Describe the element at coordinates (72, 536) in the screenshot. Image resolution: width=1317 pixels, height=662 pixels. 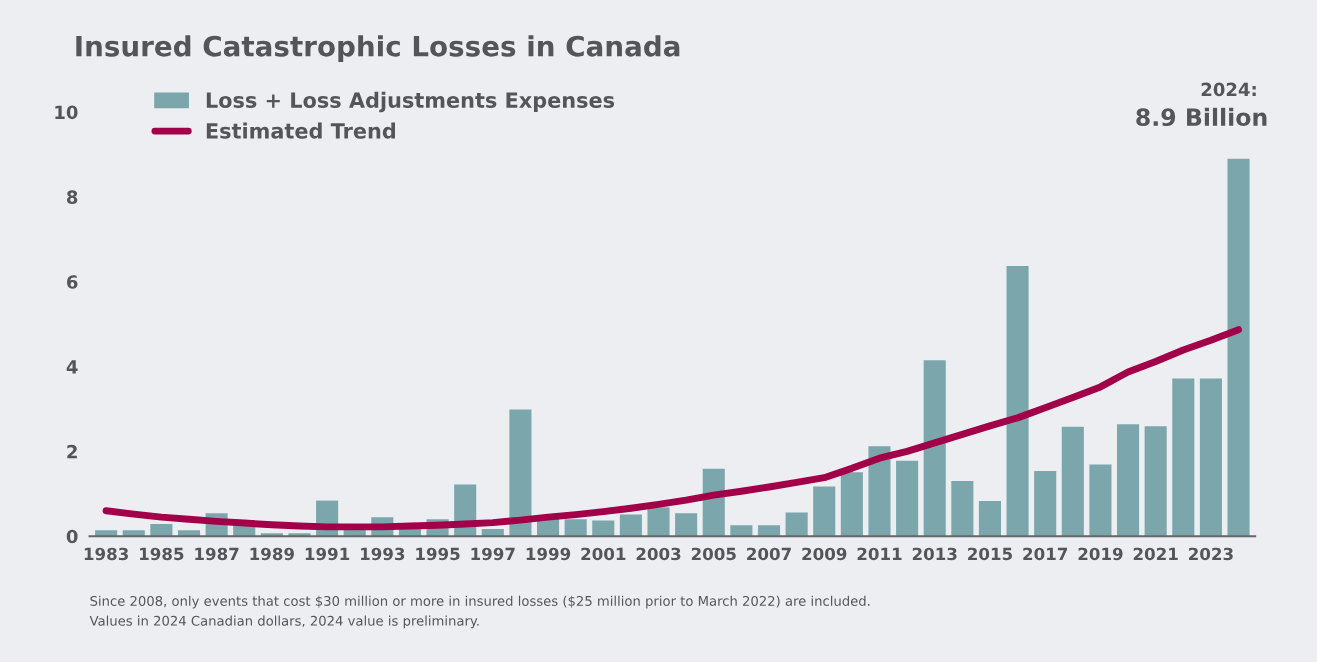
I see `y-tick-label: 0` at that location.